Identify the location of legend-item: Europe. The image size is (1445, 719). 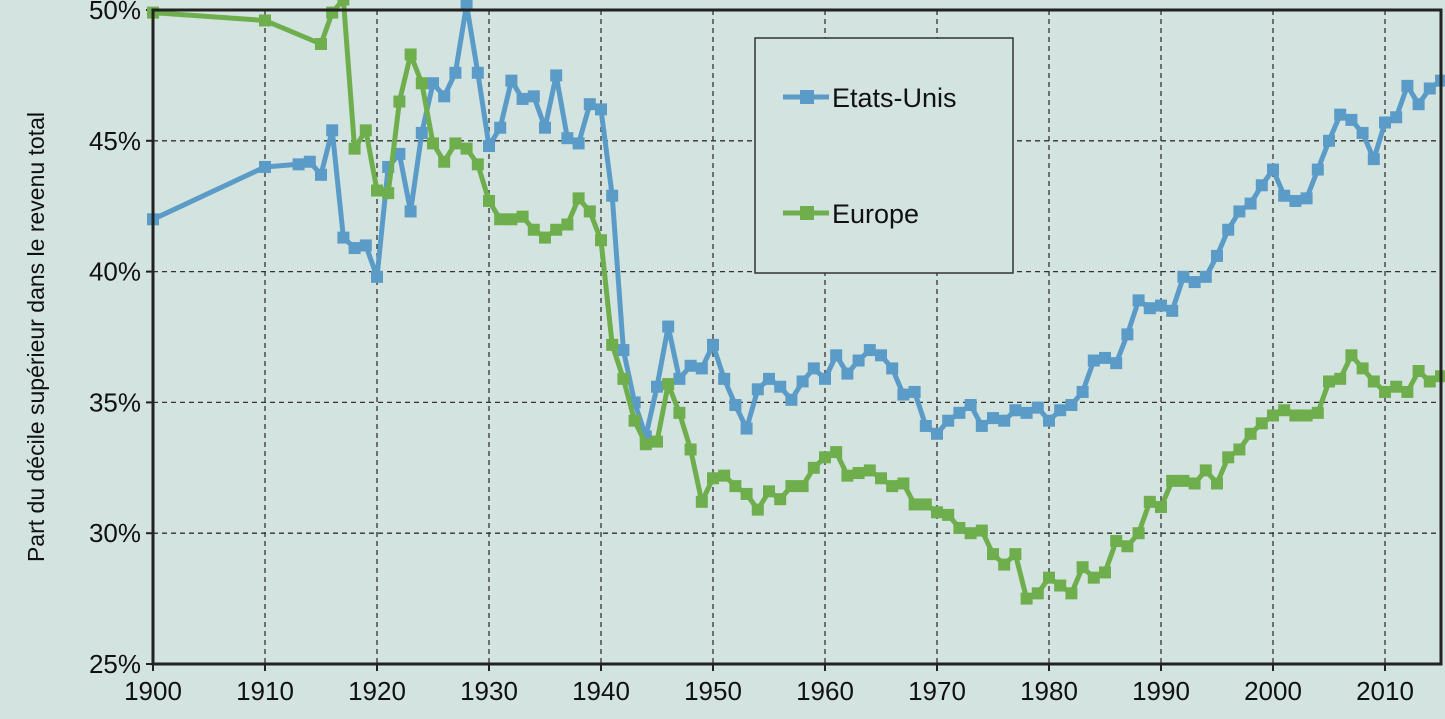
(851, 214).